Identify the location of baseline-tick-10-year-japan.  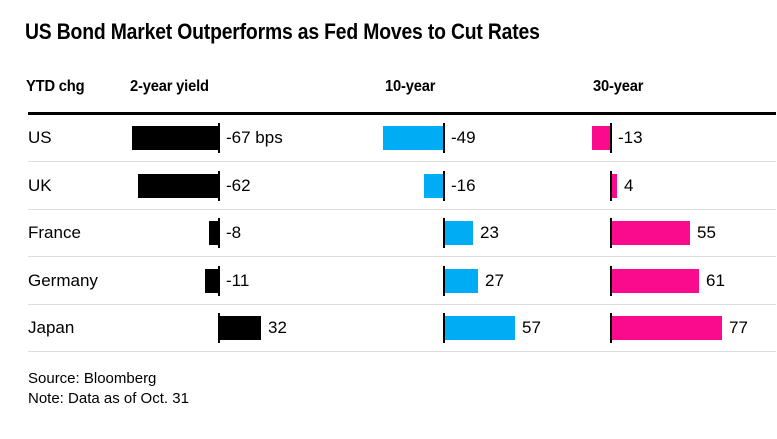
(444, 328).